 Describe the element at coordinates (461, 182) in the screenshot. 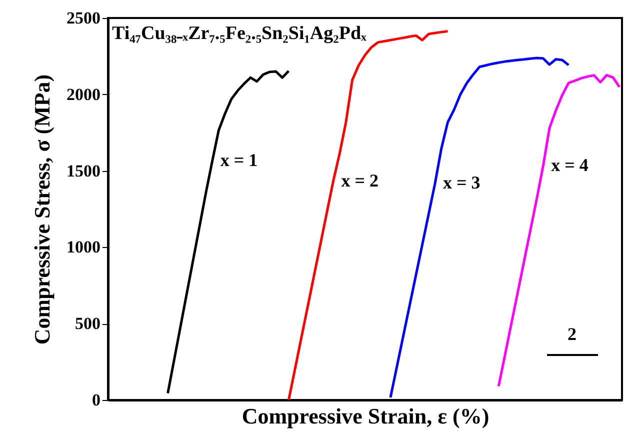

I see `annotation: x = 3` at that location.